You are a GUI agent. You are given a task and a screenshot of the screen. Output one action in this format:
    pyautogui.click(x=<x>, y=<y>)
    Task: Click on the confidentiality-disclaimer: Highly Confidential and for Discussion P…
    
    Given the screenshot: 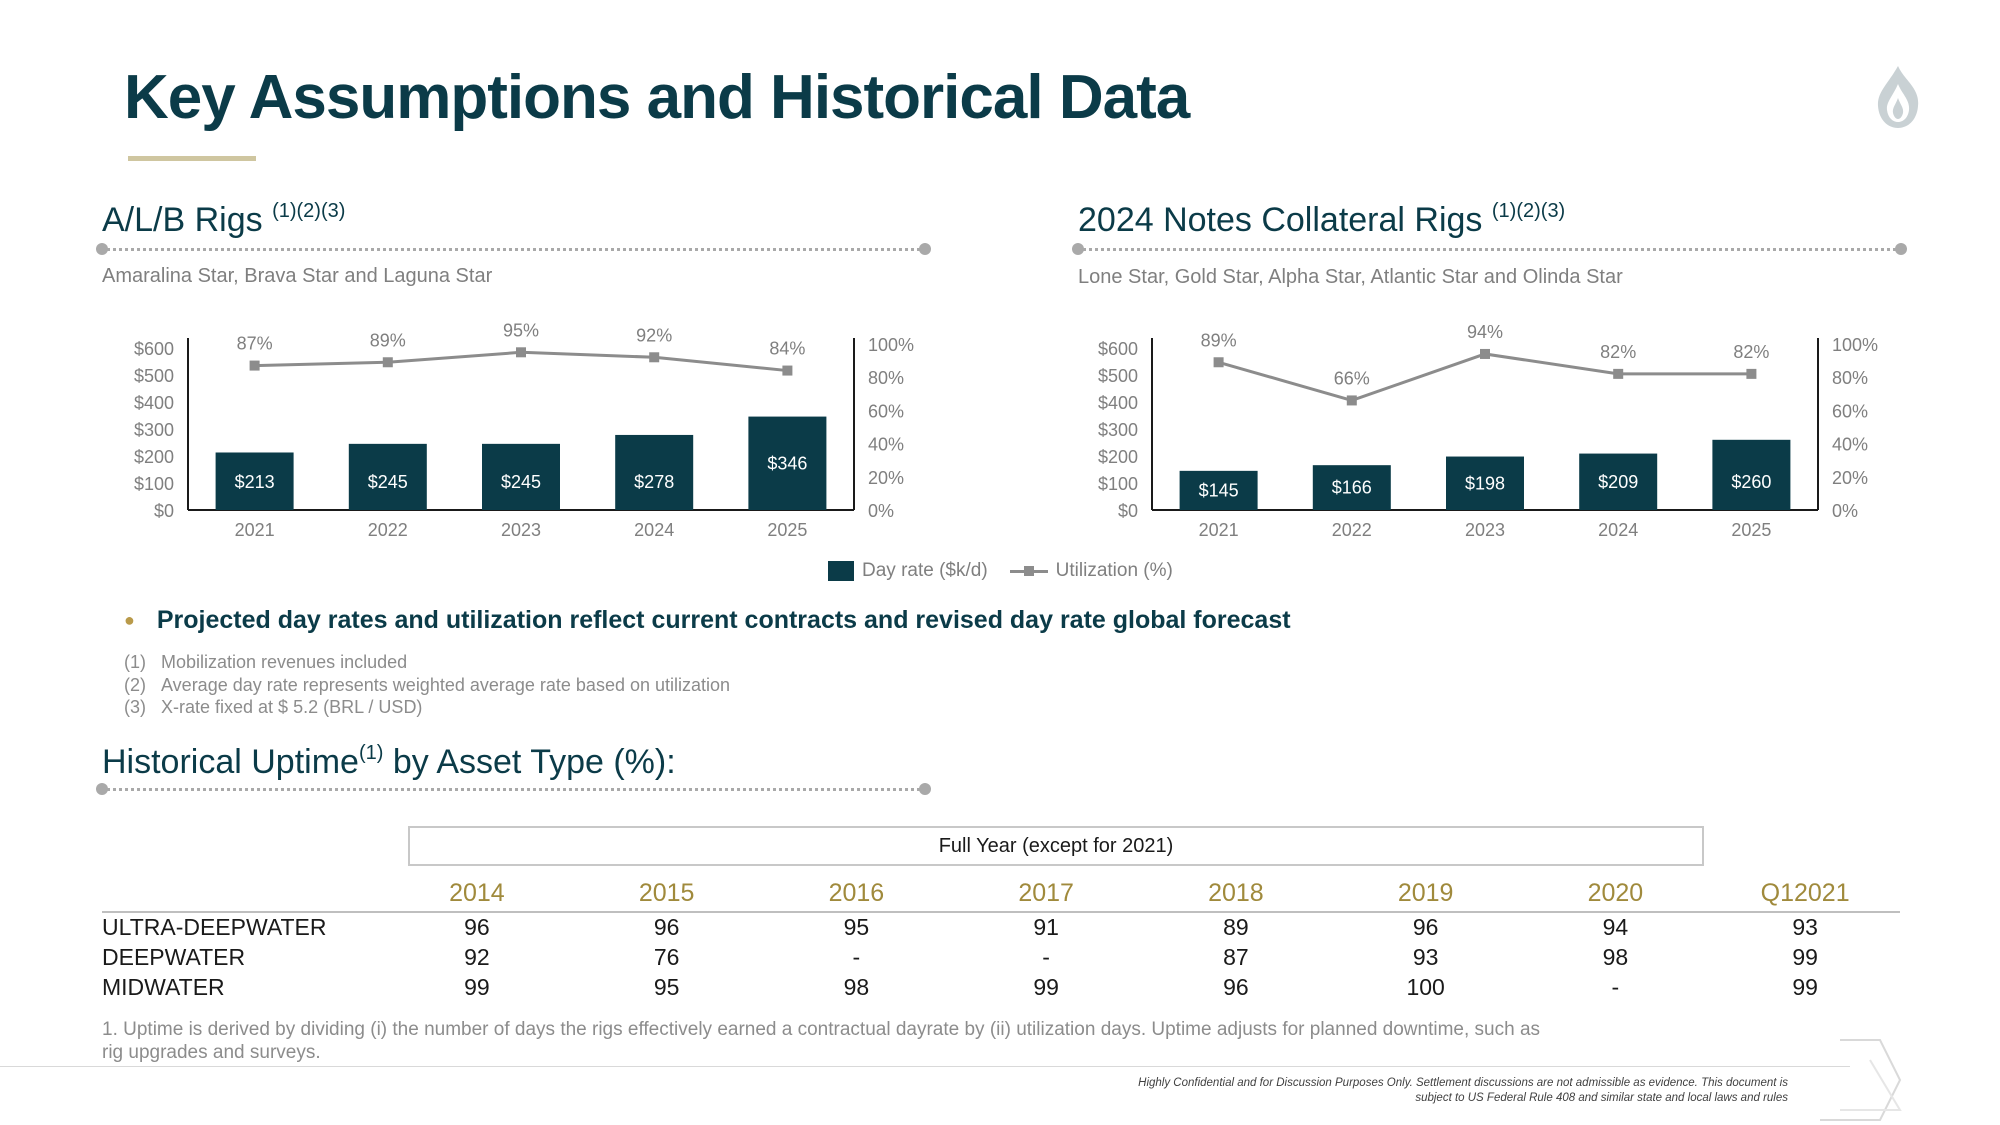 What is the action you would take?
    pyautogui.click(x=1338, y=1091)
    